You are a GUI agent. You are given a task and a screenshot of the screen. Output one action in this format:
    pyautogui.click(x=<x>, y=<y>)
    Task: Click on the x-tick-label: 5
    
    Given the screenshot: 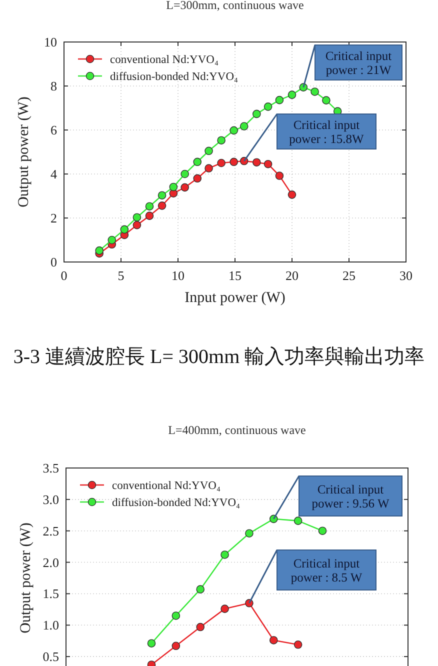 What is the action you would take?
    pyautogui.click(x=121, y=275)
    